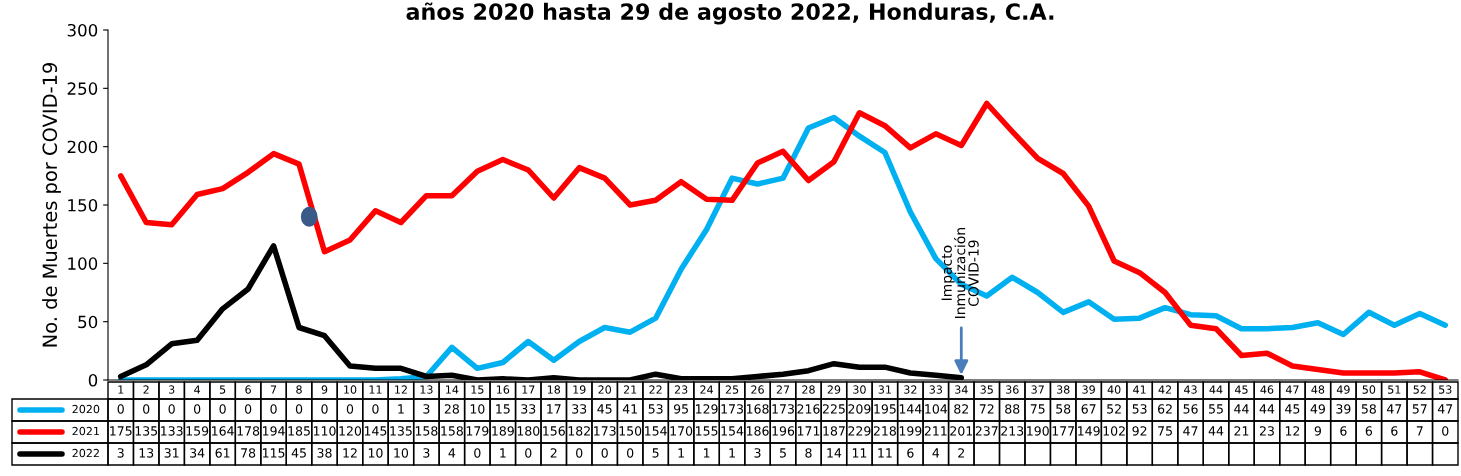 The height and width of the screenshot is (476, 1461). I want to click on data-label: 45, so click(604, 409).